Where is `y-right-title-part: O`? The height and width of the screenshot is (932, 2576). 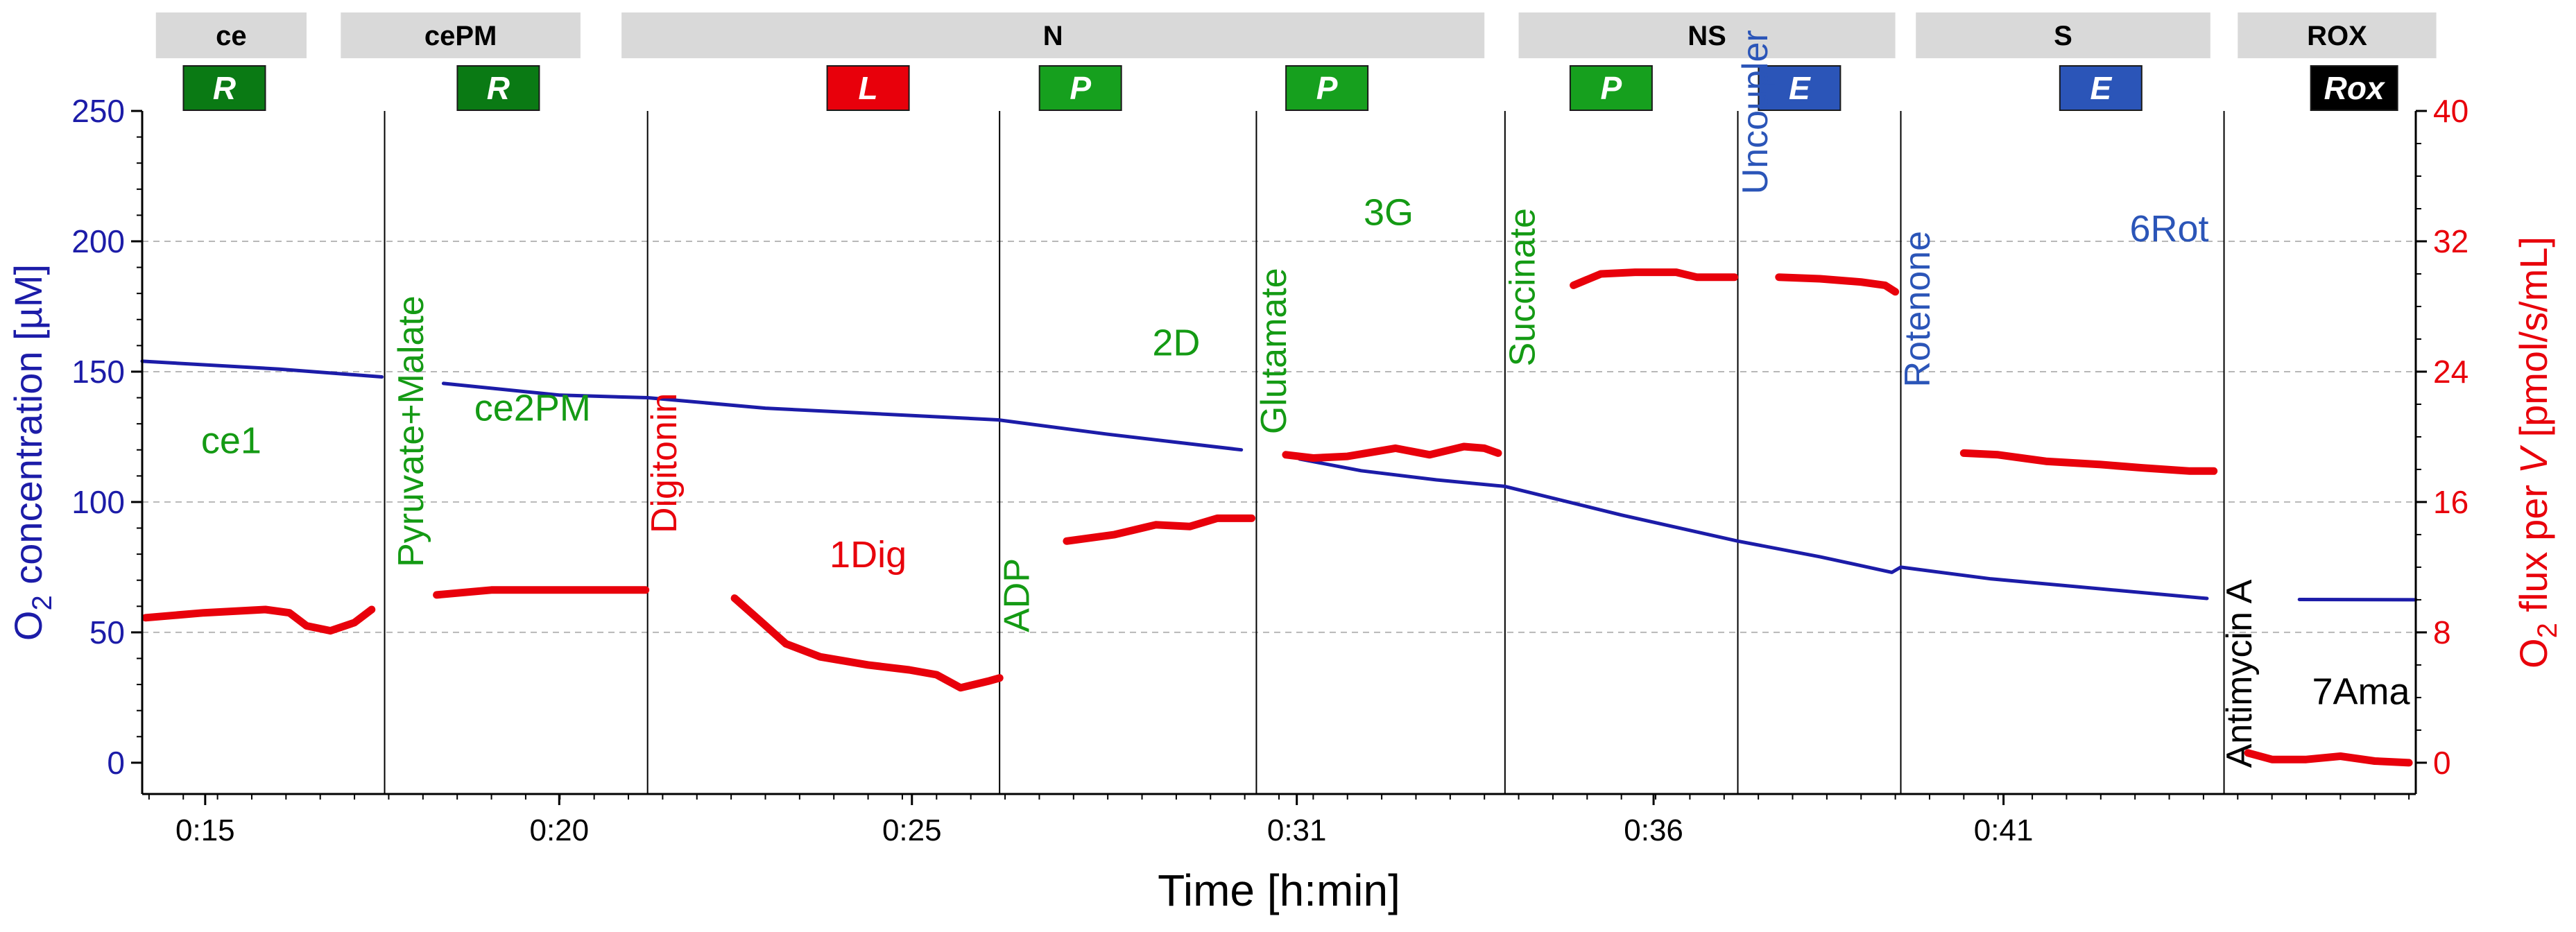
y-right-title-part: O is located at coordinates (2533, 653).